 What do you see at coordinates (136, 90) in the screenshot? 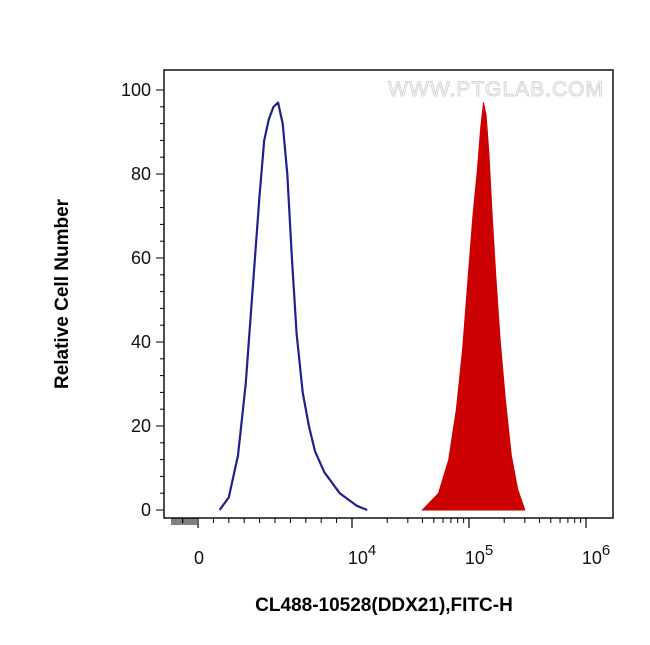
I see `y-tick-label: 100` at bounding box center [136, 90].